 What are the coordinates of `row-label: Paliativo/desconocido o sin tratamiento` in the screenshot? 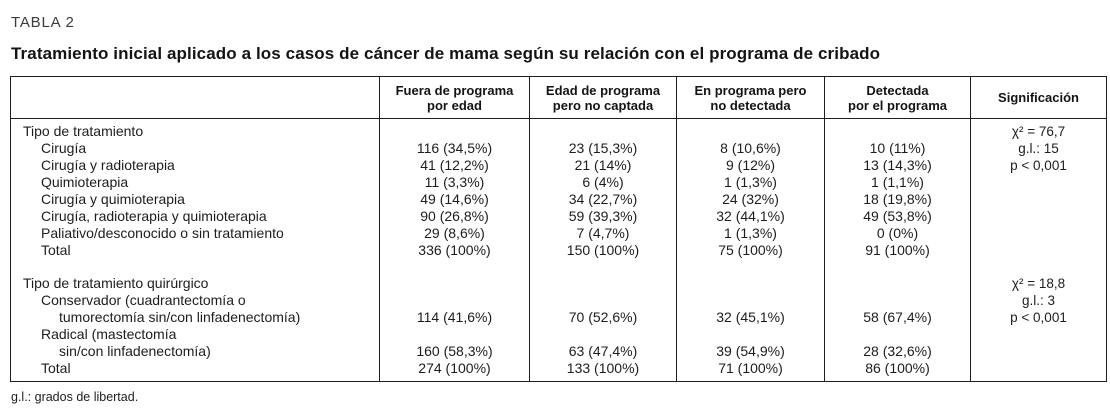 It's located at (162, 233).